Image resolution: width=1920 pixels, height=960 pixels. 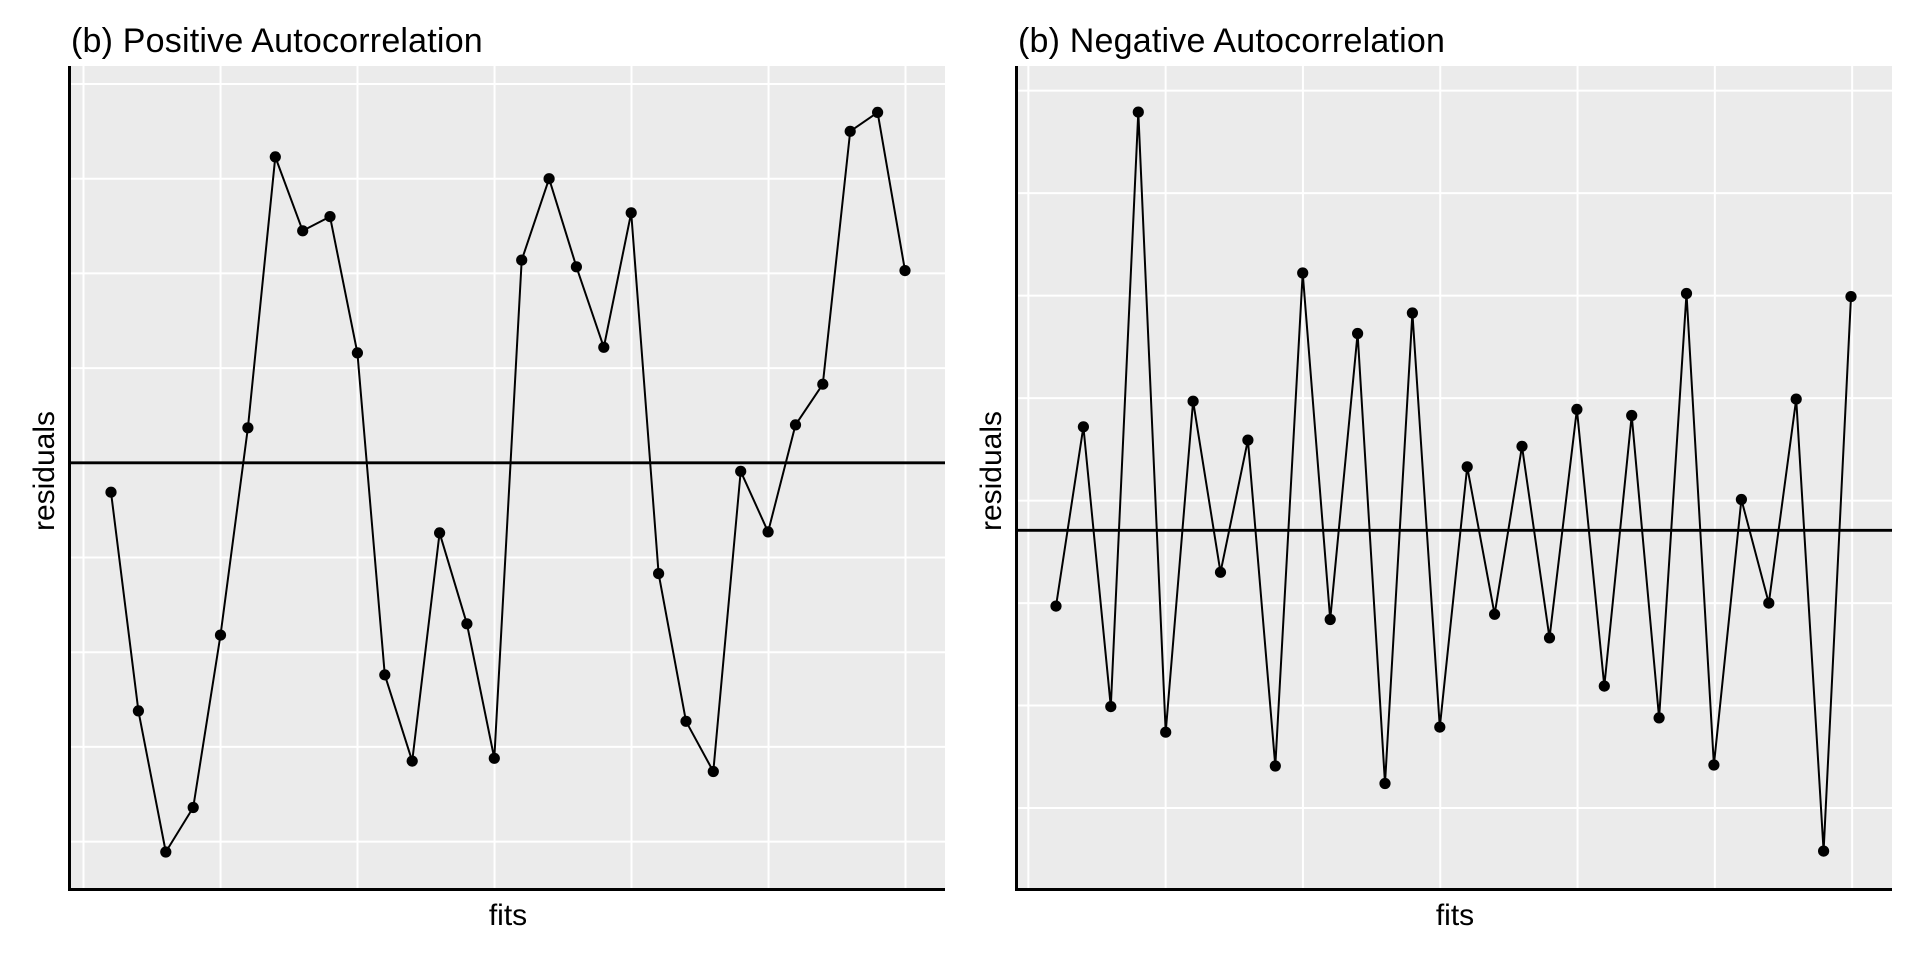 I want to click on chart-title: (b) Positive Autocorrelation, so click(x=277, y=41).